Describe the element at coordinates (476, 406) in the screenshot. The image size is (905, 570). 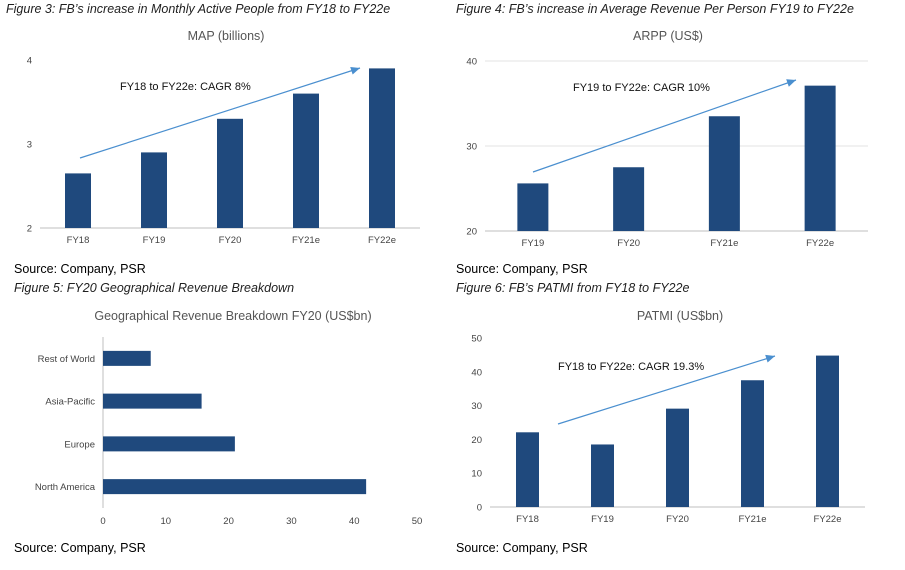
I see `patmi-ytick-label: 30` at that location.